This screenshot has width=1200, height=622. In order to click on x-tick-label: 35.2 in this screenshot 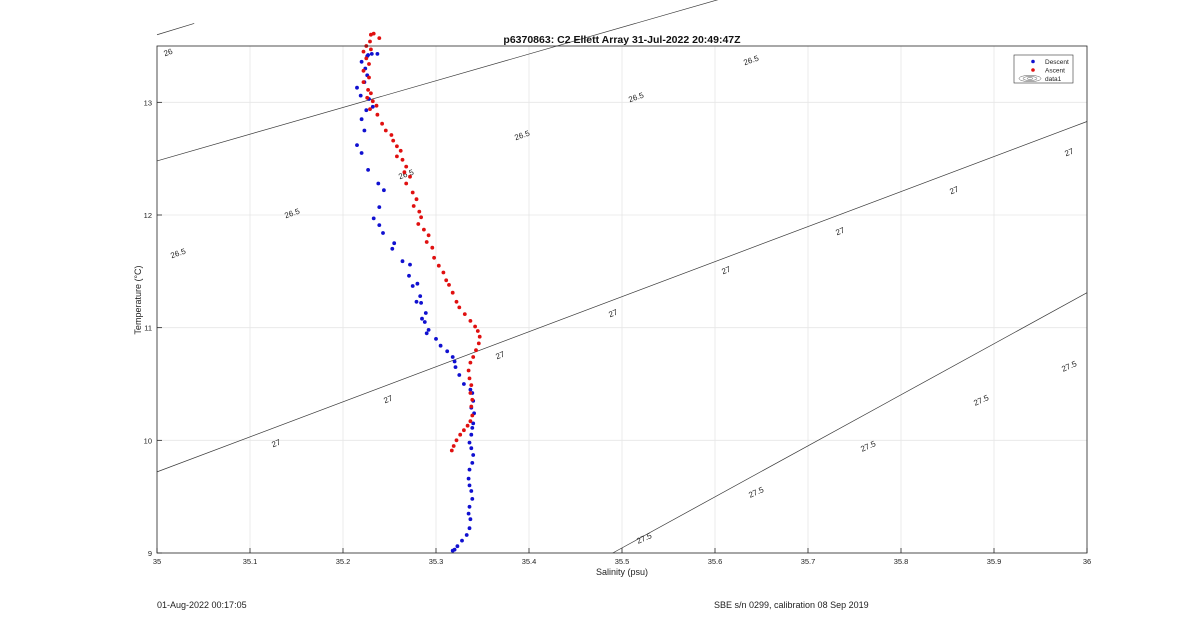, I will do `click(343, 561)`.